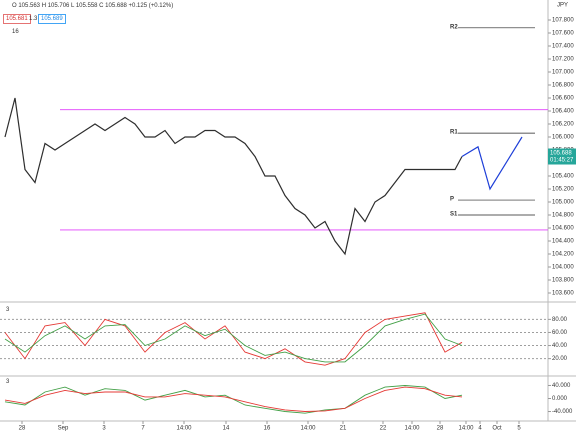 This screenshot has height=434, width=576. Describe the element at coordinates (560, 320) in the screenshot. I see `y-tick-label: 80.00` at that location.